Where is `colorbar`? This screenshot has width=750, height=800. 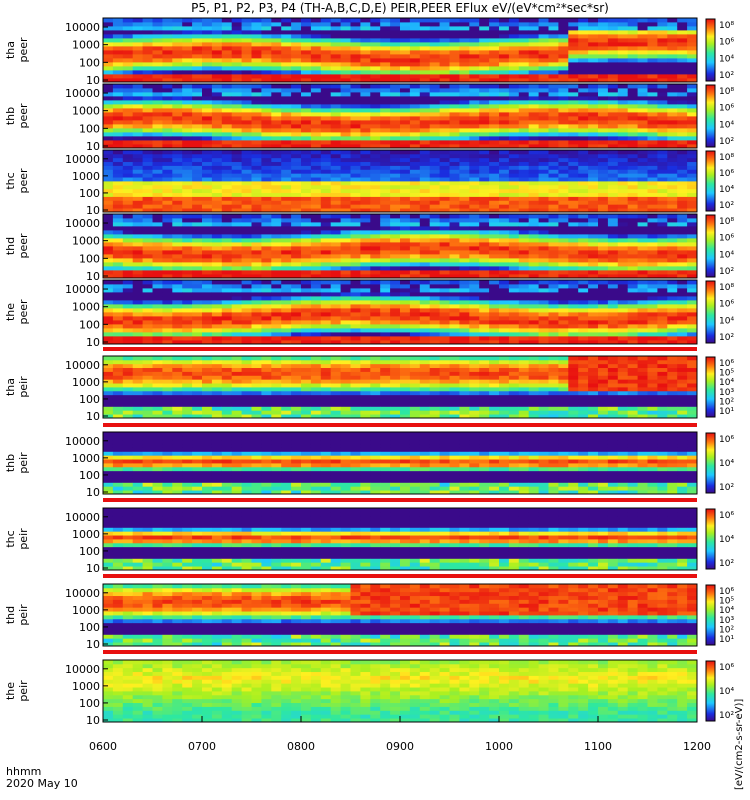 colorbar is located at coordinates (710, 181).